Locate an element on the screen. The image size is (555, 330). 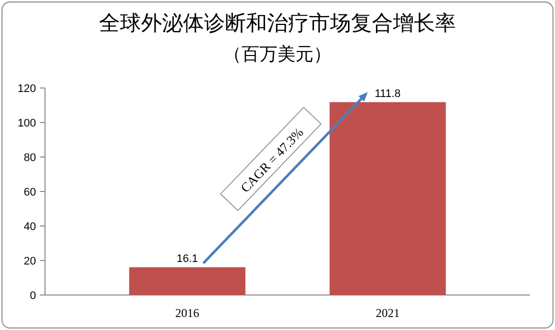
y-tick-label: 100 is located at coordinates (27, 124).